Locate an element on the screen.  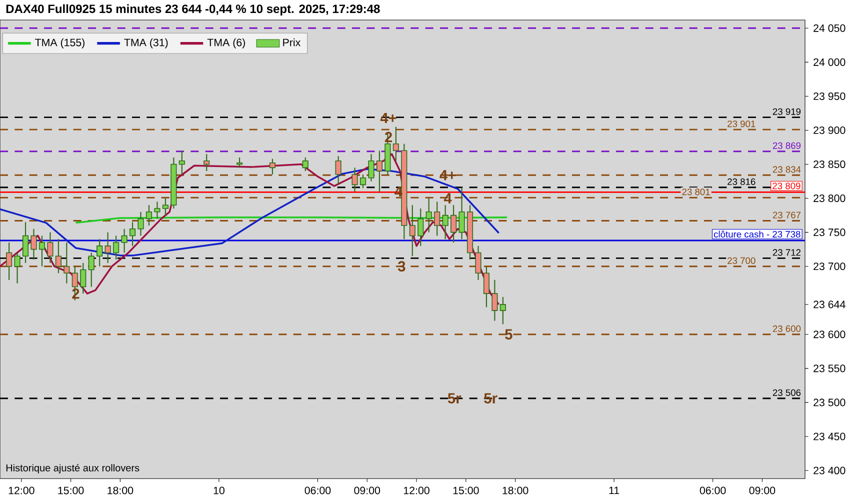
y-tick-label: 23 800 is located at coordinates (830, 198).